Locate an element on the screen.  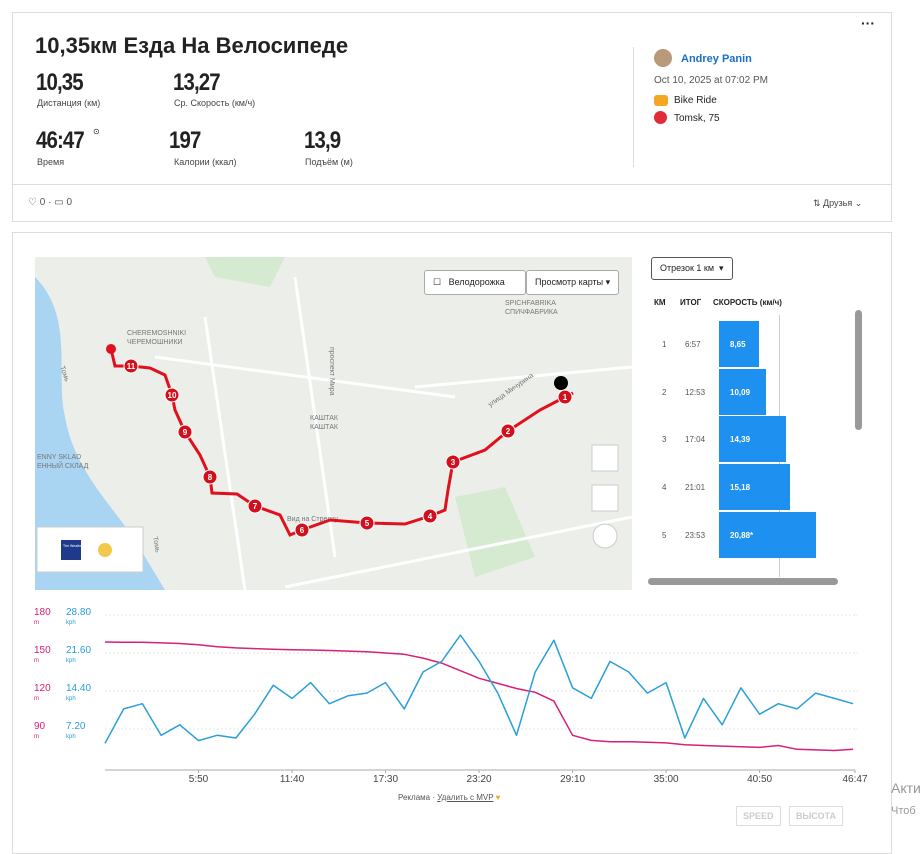
split-value: 14,39 is located at coordinates (740, 440).